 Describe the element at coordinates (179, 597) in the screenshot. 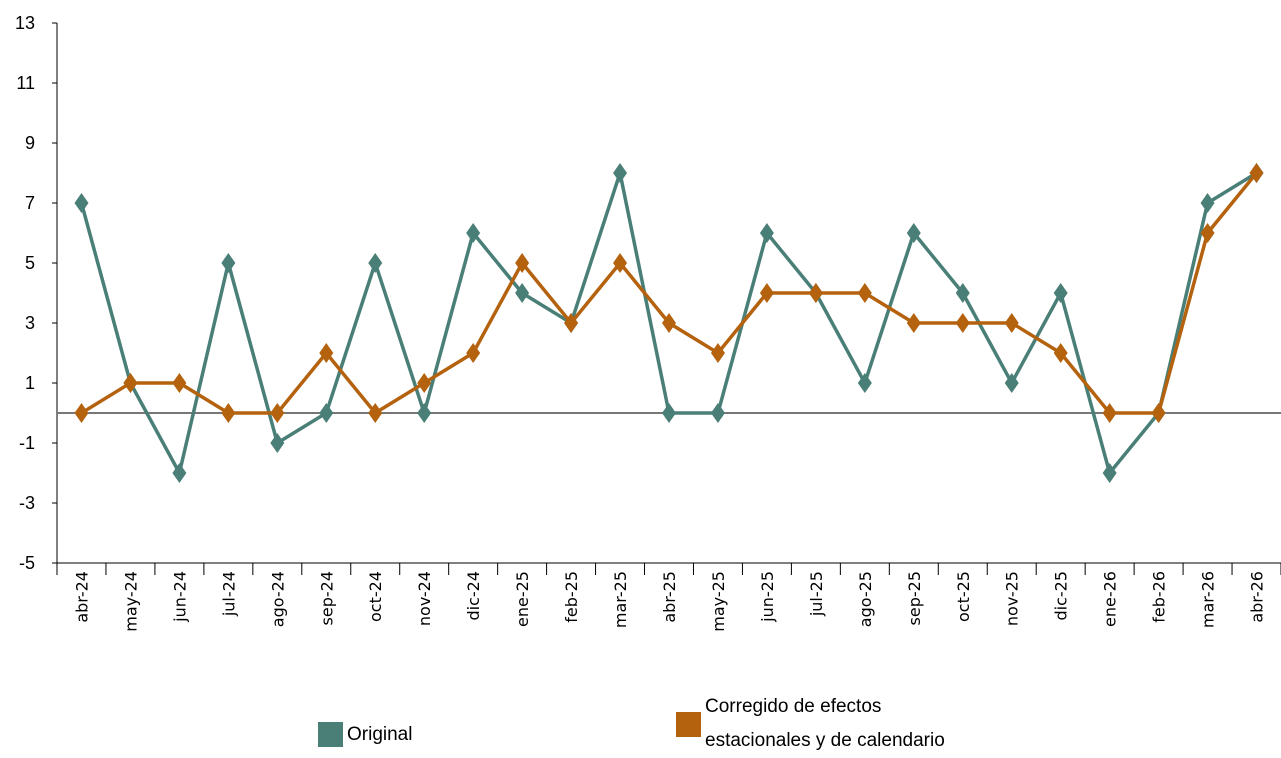

I see `x-tick-label: jun-24` at that location.